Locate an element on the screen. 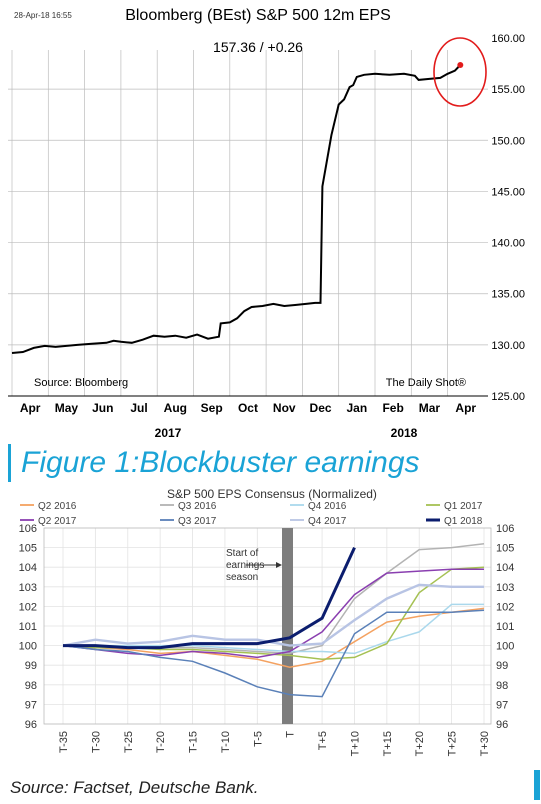 This screenshot has width=541, height=804. y-tick-label-left: 105 is located at coordinates (28, 549).